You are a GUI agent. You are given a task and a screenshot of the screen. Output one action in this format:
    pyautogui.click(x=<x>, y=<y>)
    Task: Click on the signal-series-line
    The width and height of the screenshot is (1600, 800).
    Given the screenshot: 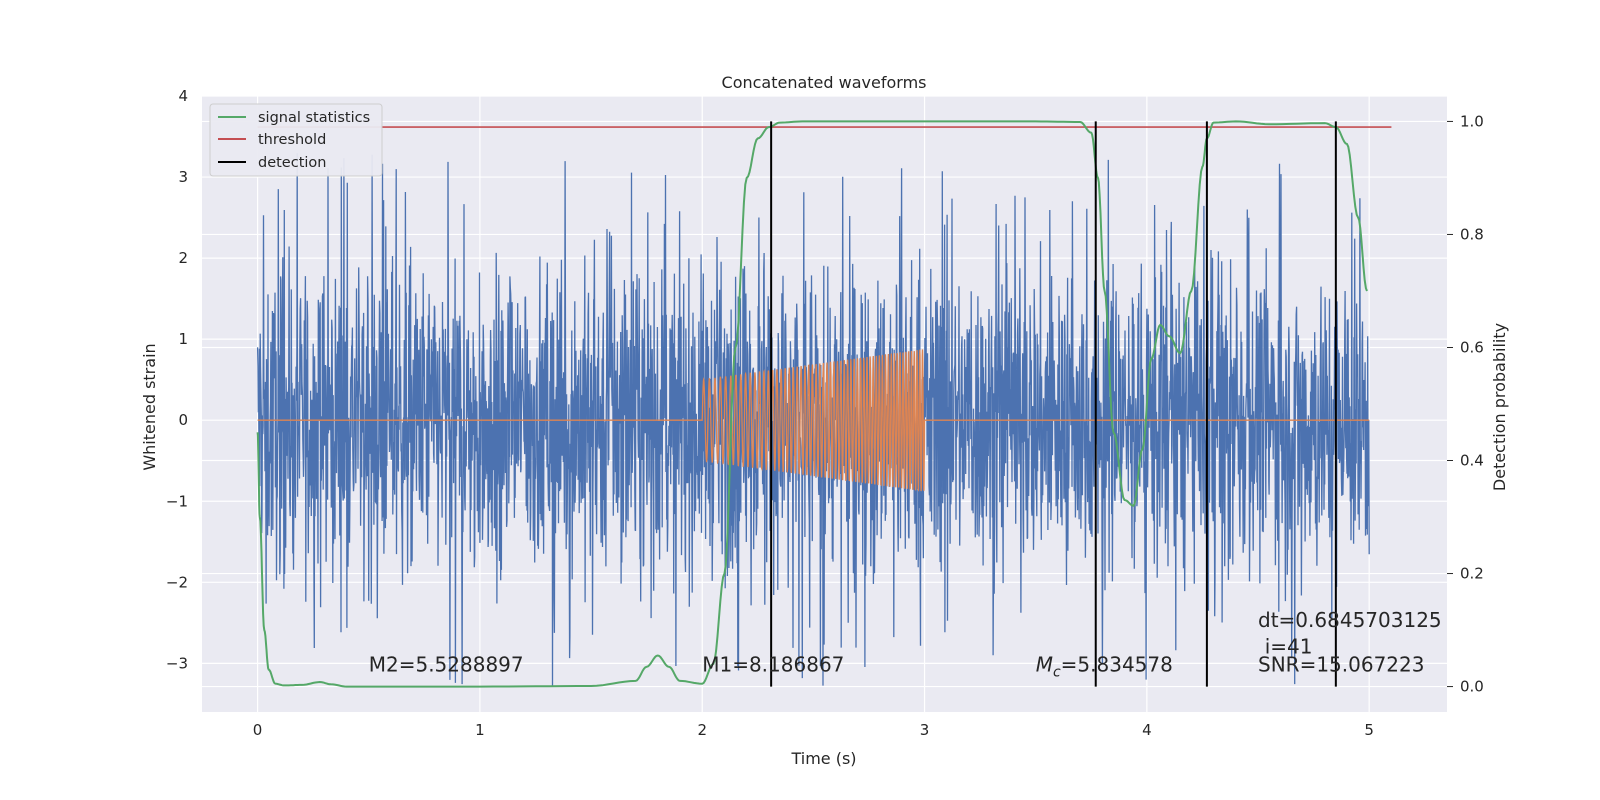 What is the action you would take?
    pyautogui.click(x=813, y=420)
    